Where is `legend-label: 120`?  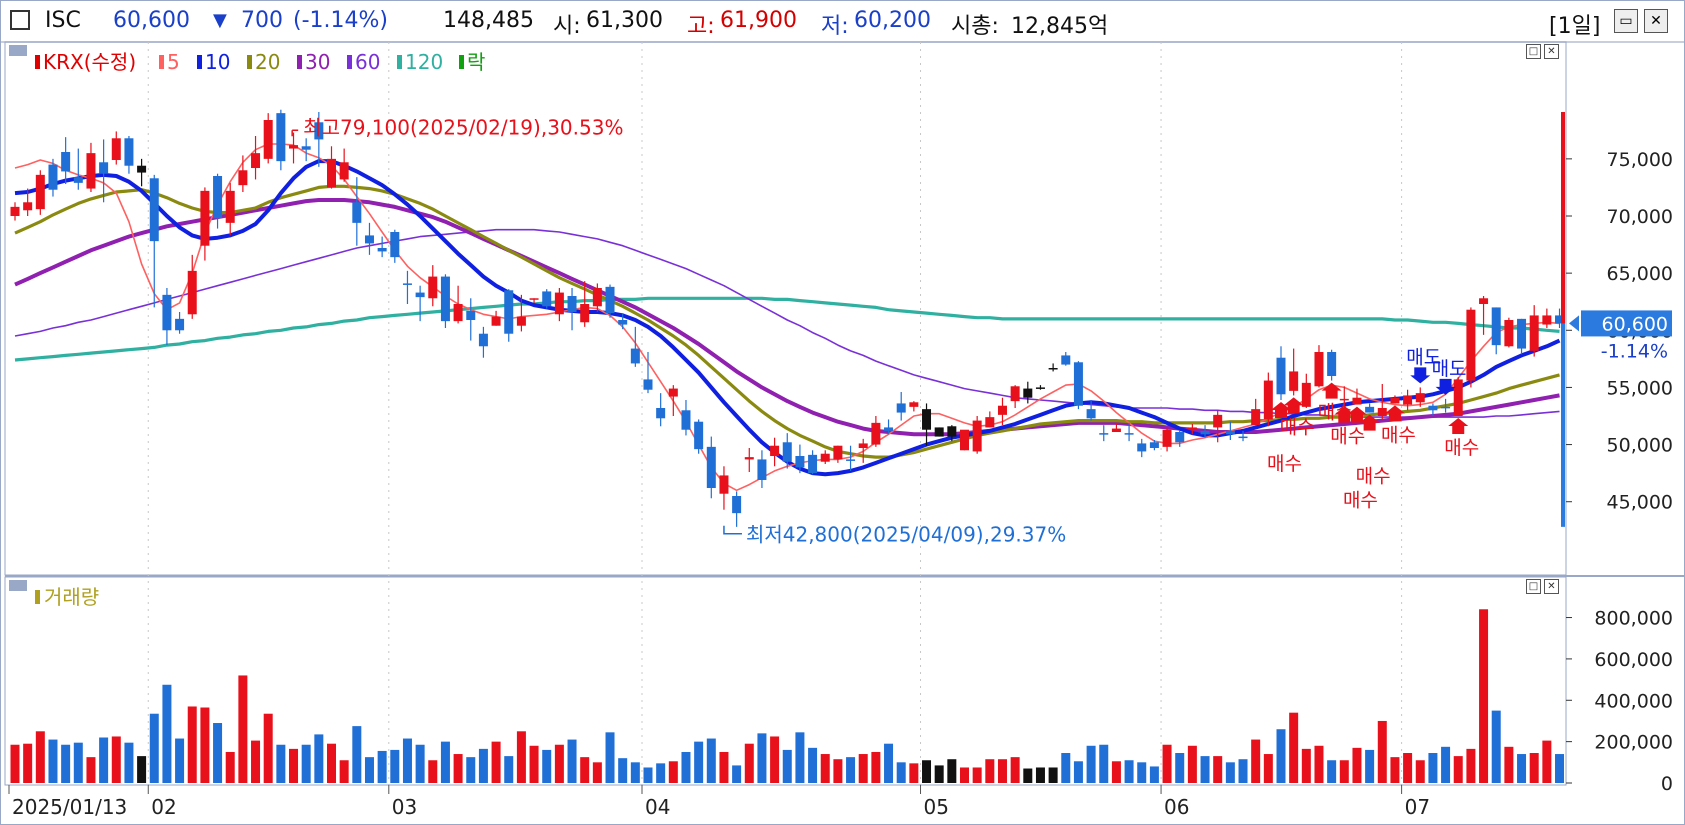
legend-label: 120 is located at coordinates (424, 62).